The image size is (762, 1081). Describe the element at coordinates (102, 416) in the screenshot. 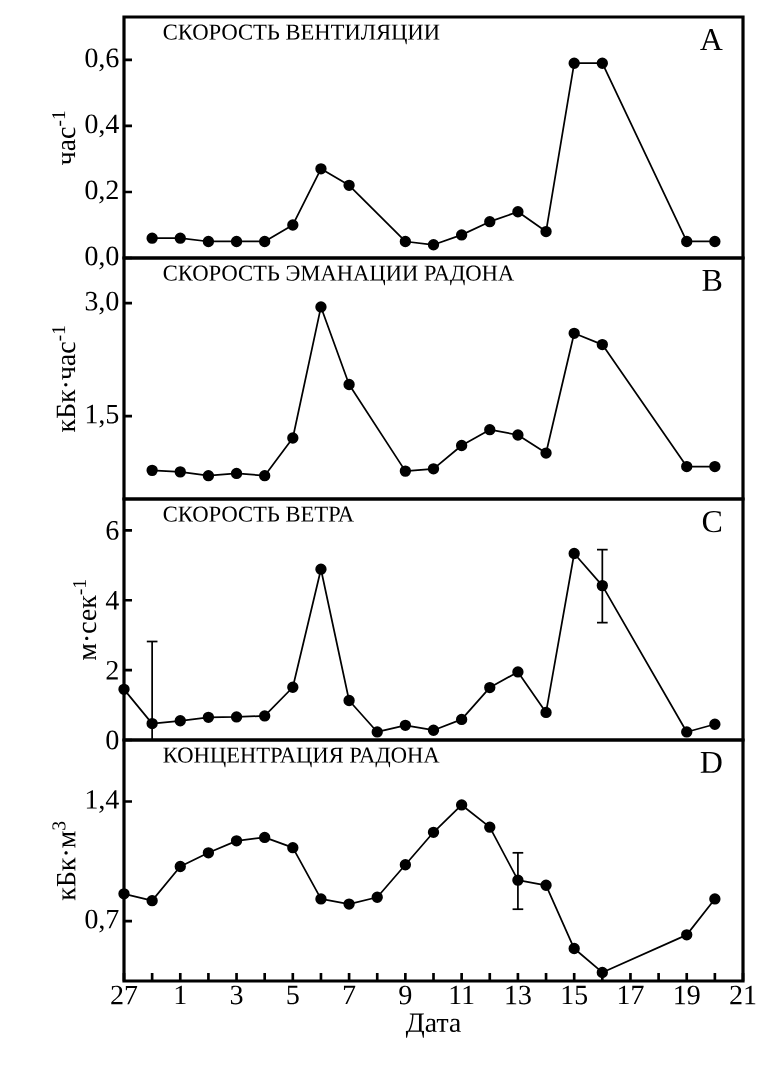

I see `y-tick-label: 1,5` at that location.